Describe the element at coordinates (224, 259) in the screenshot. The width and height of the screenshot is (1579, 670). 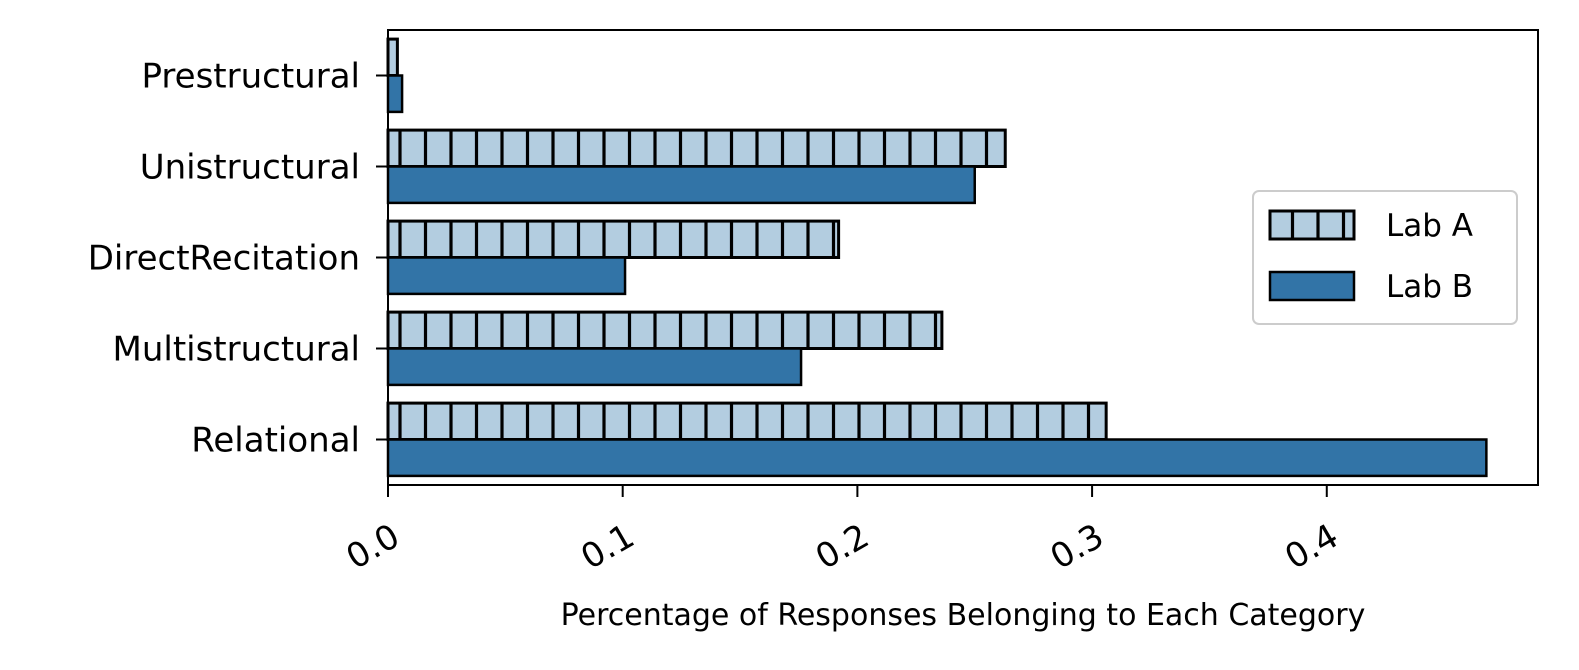
I see `y-tick-label-directrecitation: DirectRecitation` at that location.